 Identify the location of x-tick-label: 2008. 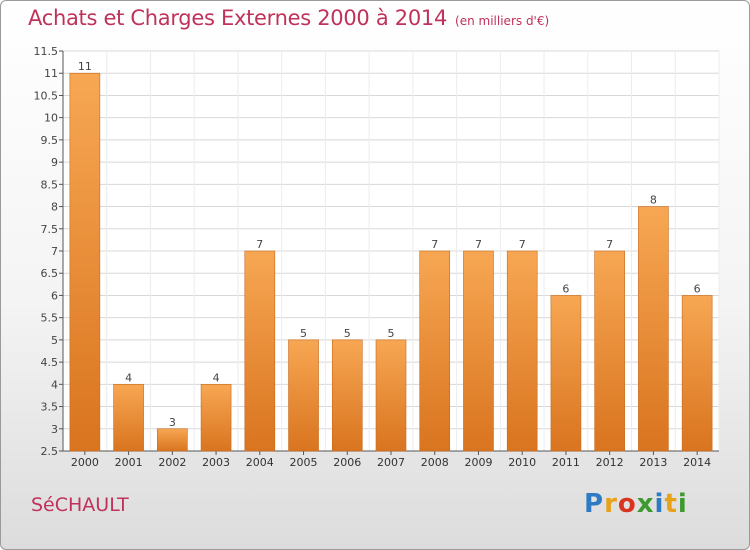
(435, 462).